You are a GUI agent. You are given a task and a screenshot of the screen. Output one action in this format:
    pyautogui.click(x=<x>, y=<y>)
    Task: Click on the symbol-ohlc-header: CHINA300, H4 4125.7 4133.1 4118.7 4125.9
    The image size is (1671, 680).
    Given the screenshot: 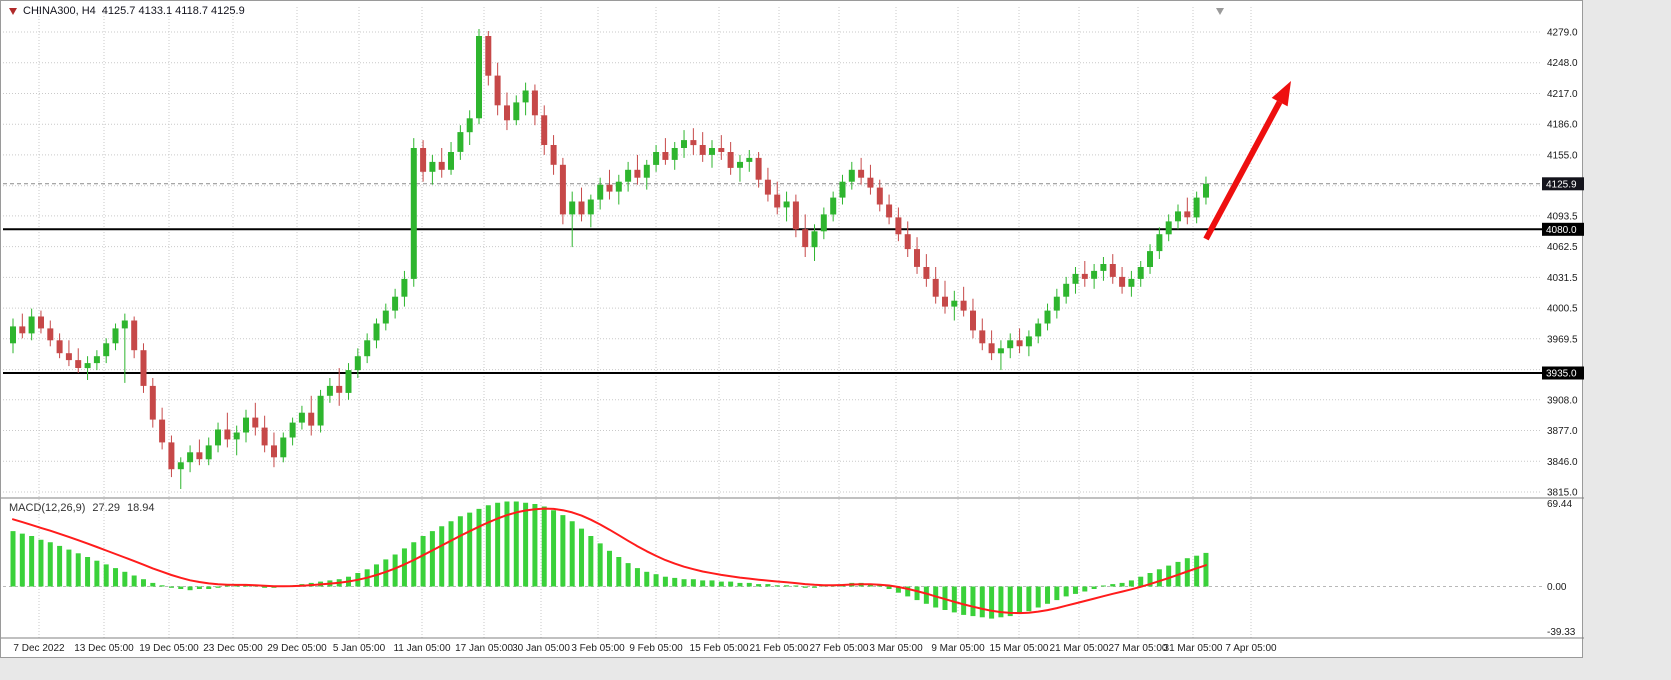 What is the action you would take?
    pyautogui.click(x=127, y=11)
    